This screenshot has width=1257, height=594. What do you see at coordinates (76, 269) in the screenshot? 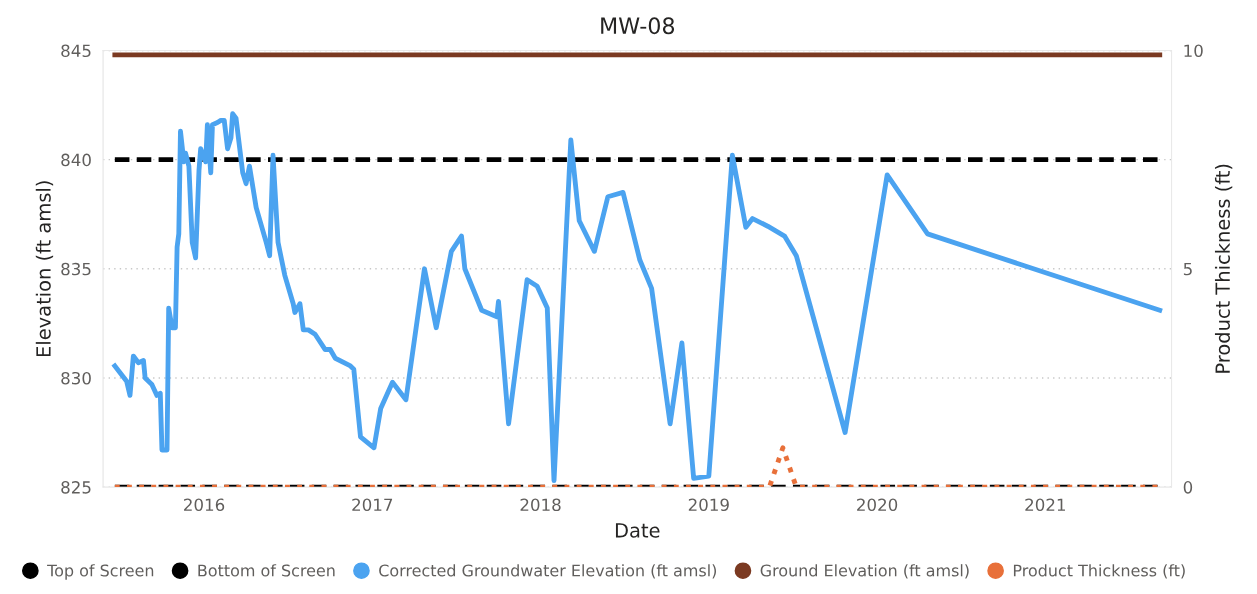
I see `y-tick-label: 835` at bounding box center [76, 269].